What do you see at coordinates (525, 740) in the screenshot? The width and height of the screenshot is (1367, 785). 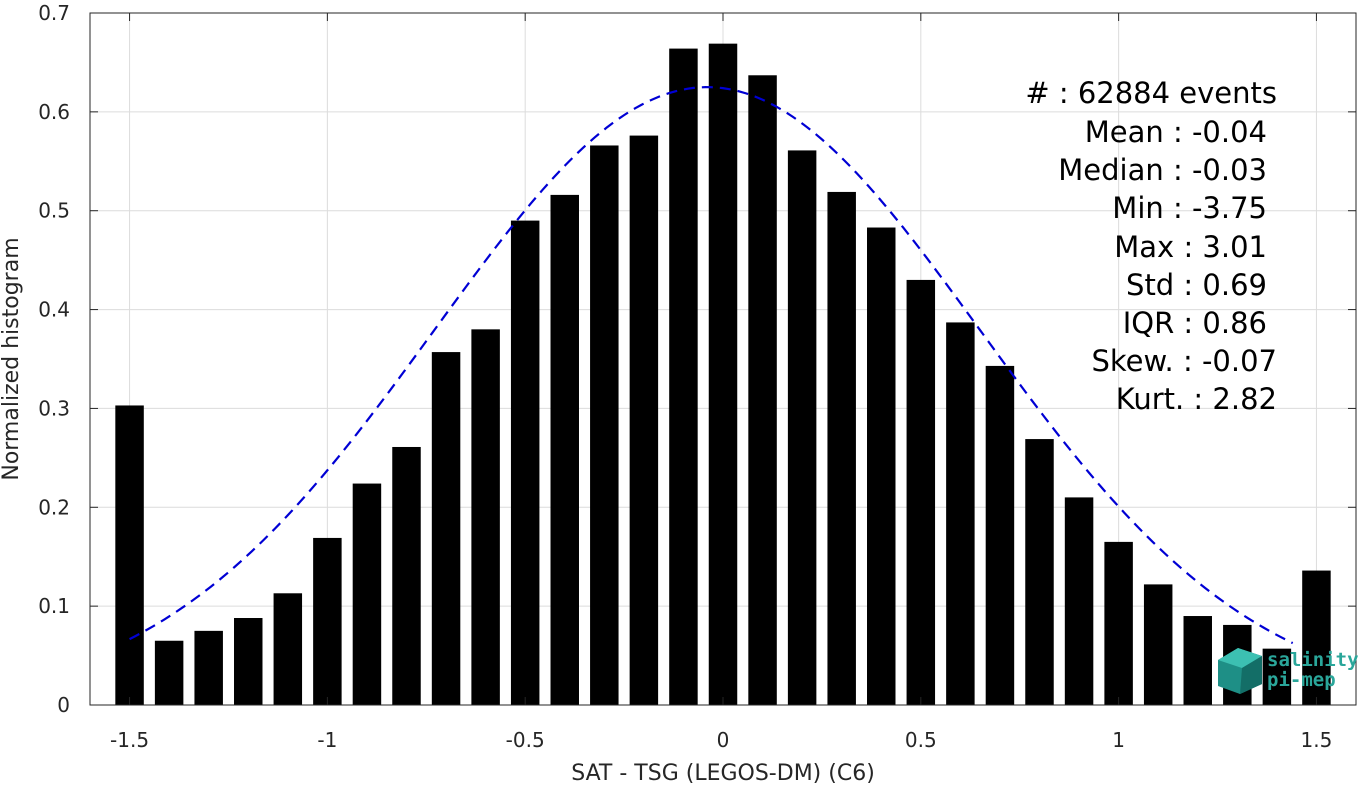 I see `x-tick-label: -0.5` at bounding box center [525, 740].